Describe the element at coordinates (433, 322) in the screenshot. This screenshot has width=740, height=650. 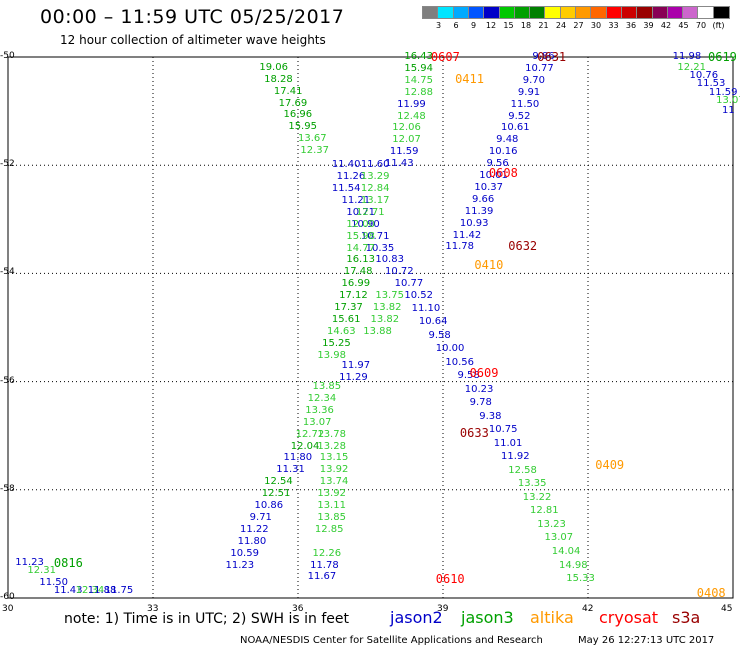
I see `swh-value-label: 10.64` at that location.